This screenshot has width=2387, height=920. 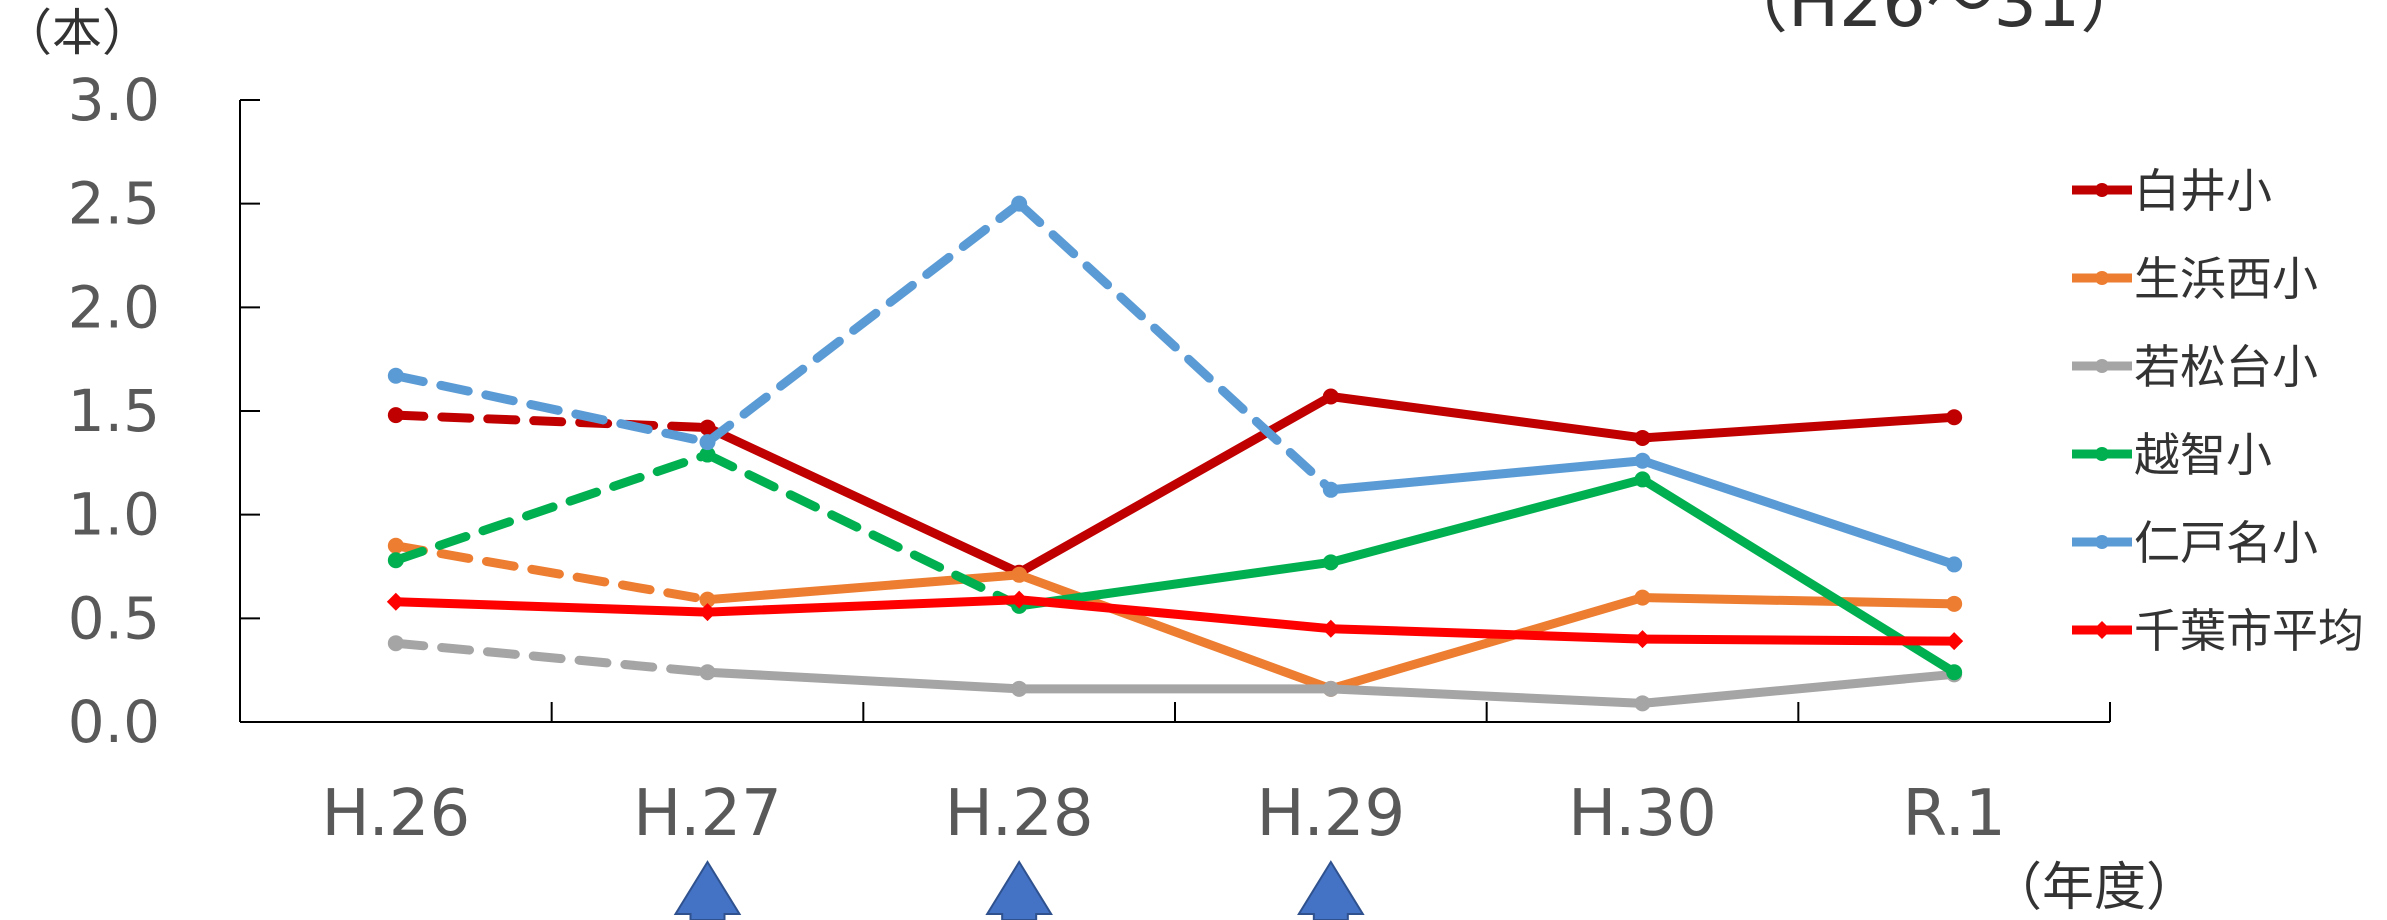 I want to click on legend-item: 仁戸名小, so click(x=2195, y=543).